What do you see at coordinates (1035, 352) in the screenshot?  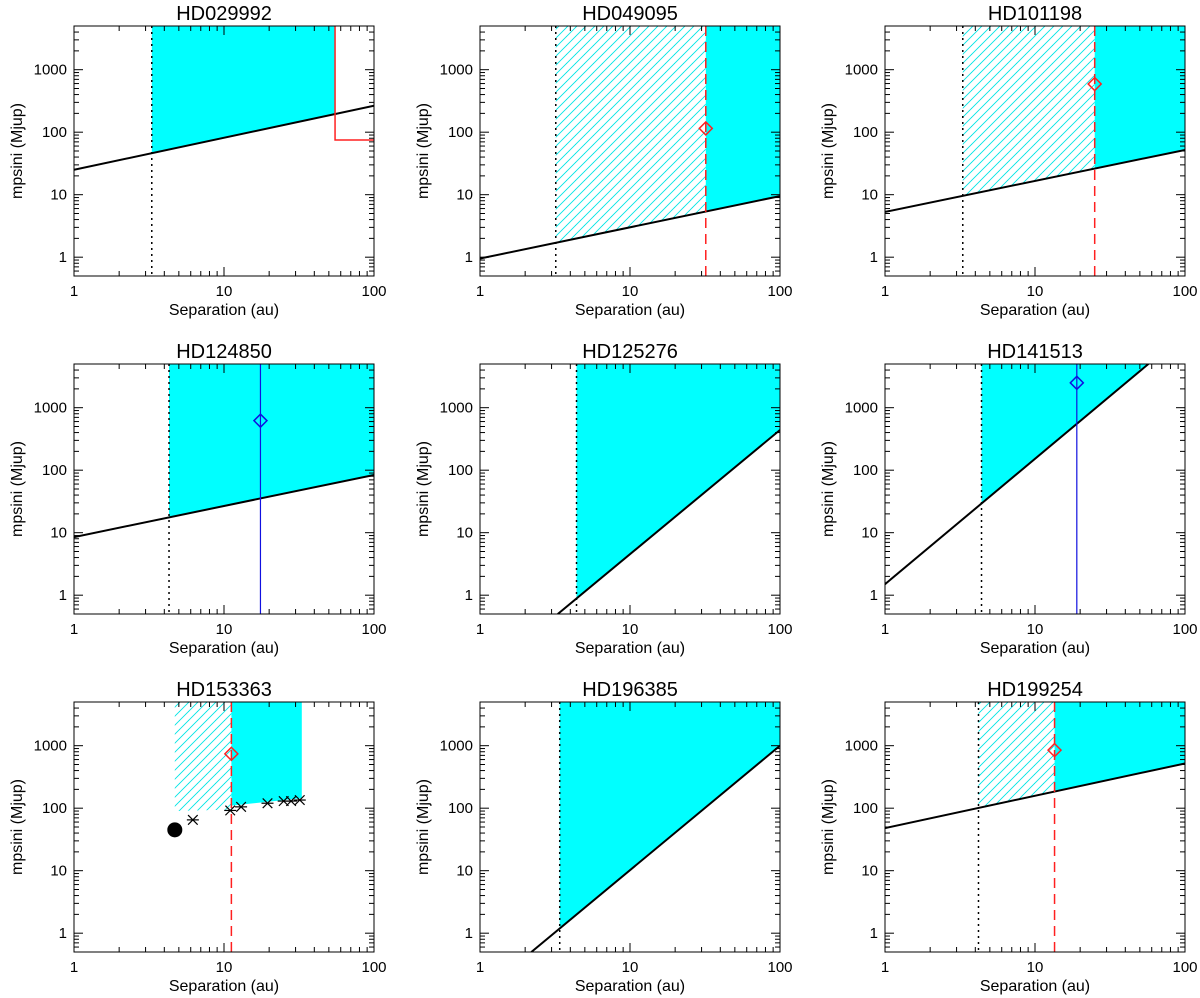 I see `panel-title: HD141513` at bounding box center [1035, 352].